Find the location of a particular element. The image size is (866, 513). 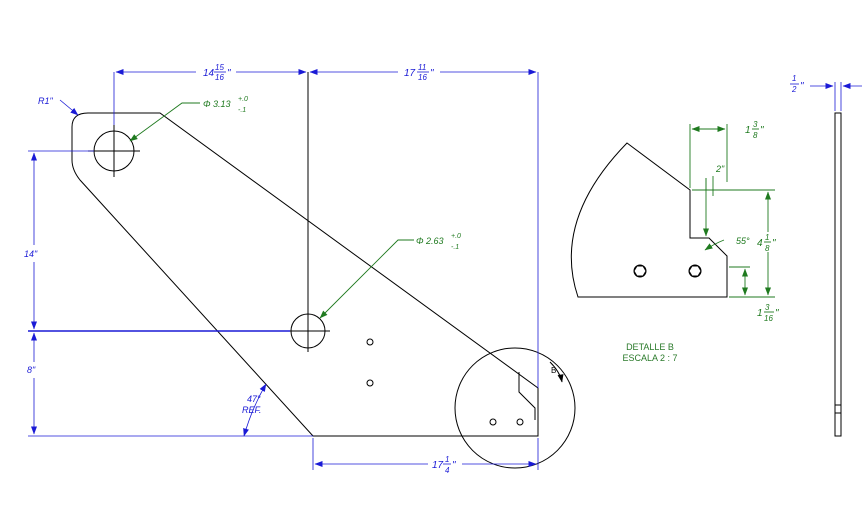

side-dim-inch: " is located at coordinates (802, 86).